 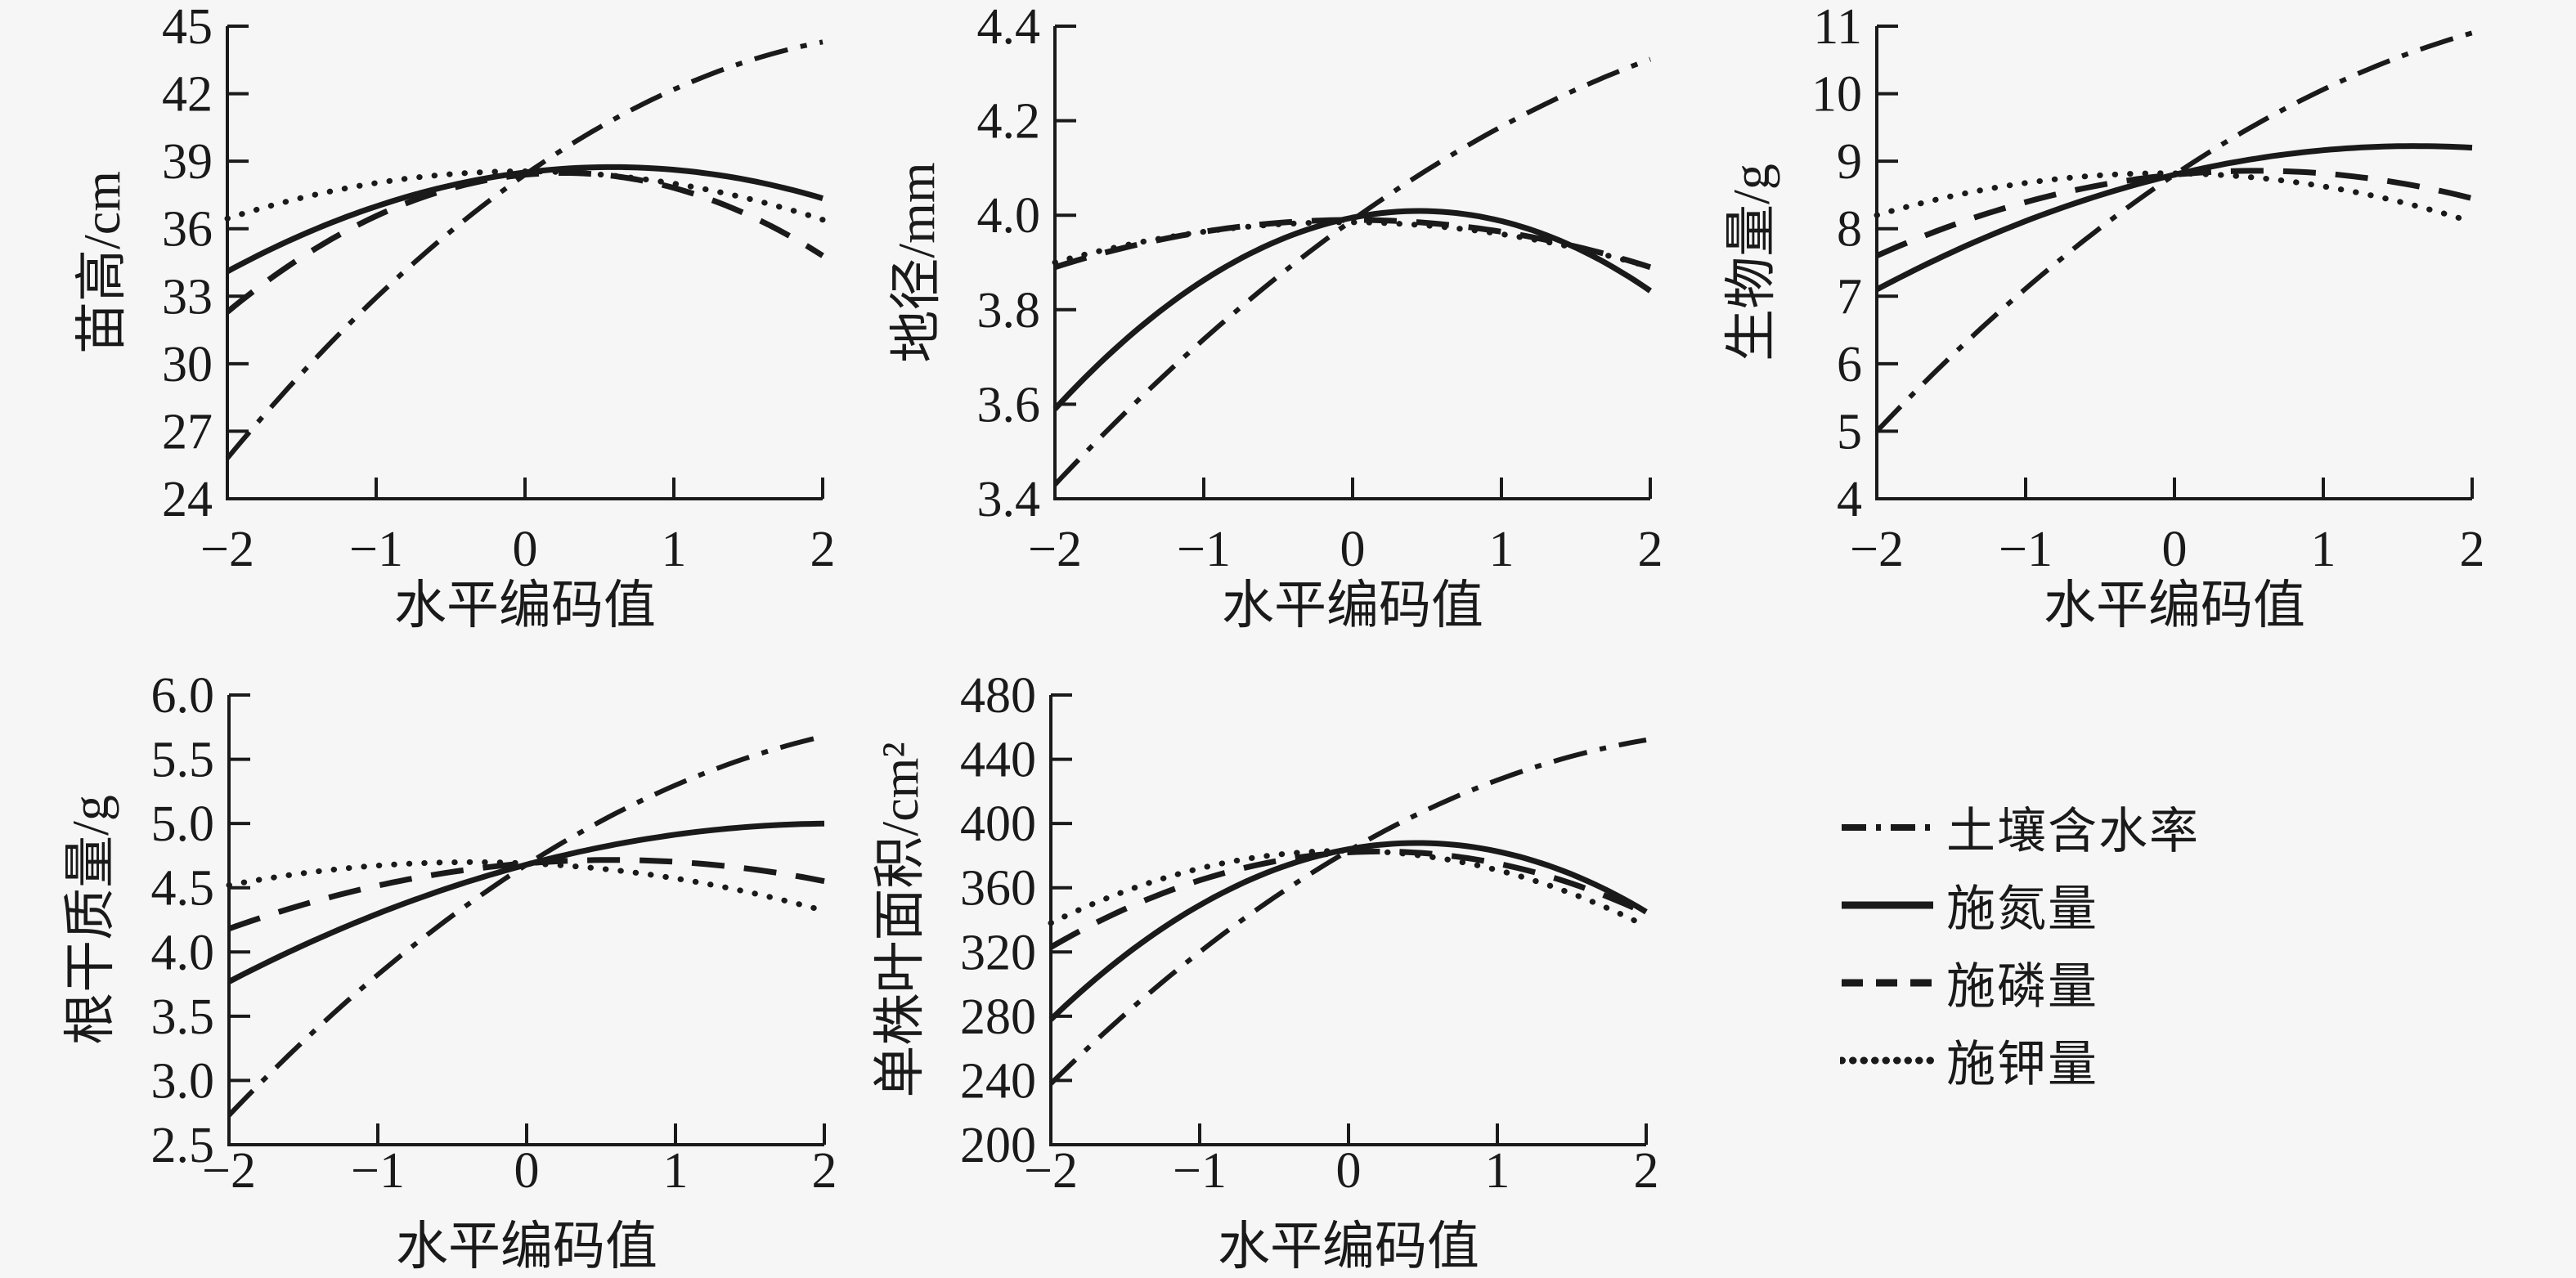 What do you see at coordinates (916, 262) in the screenshot?
I see `y-axis-title: 地径/mm` at bounding box center [916, 262].